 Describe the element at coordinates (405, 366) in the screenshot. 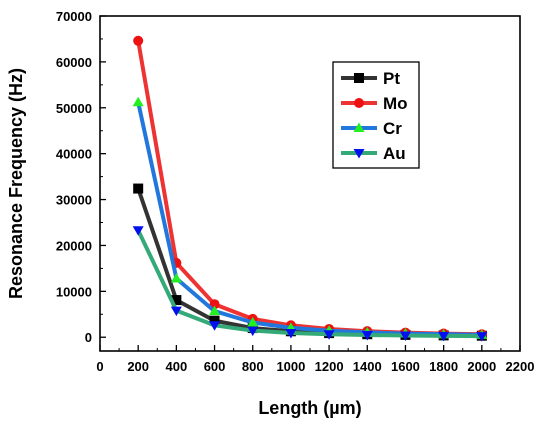

I see `x-tick-label: 1600` at that location.